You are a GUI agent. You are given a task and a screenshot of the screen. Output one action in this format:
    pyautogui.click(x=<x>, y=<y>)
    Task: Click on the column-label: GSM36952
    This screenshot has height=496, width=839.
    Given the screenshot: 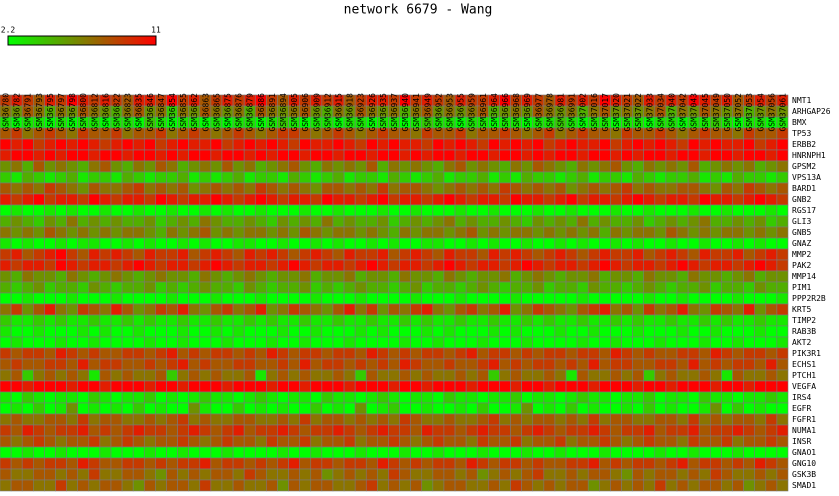 What is the action you would take?
    pyautogui.click(x=438, y=112)
    